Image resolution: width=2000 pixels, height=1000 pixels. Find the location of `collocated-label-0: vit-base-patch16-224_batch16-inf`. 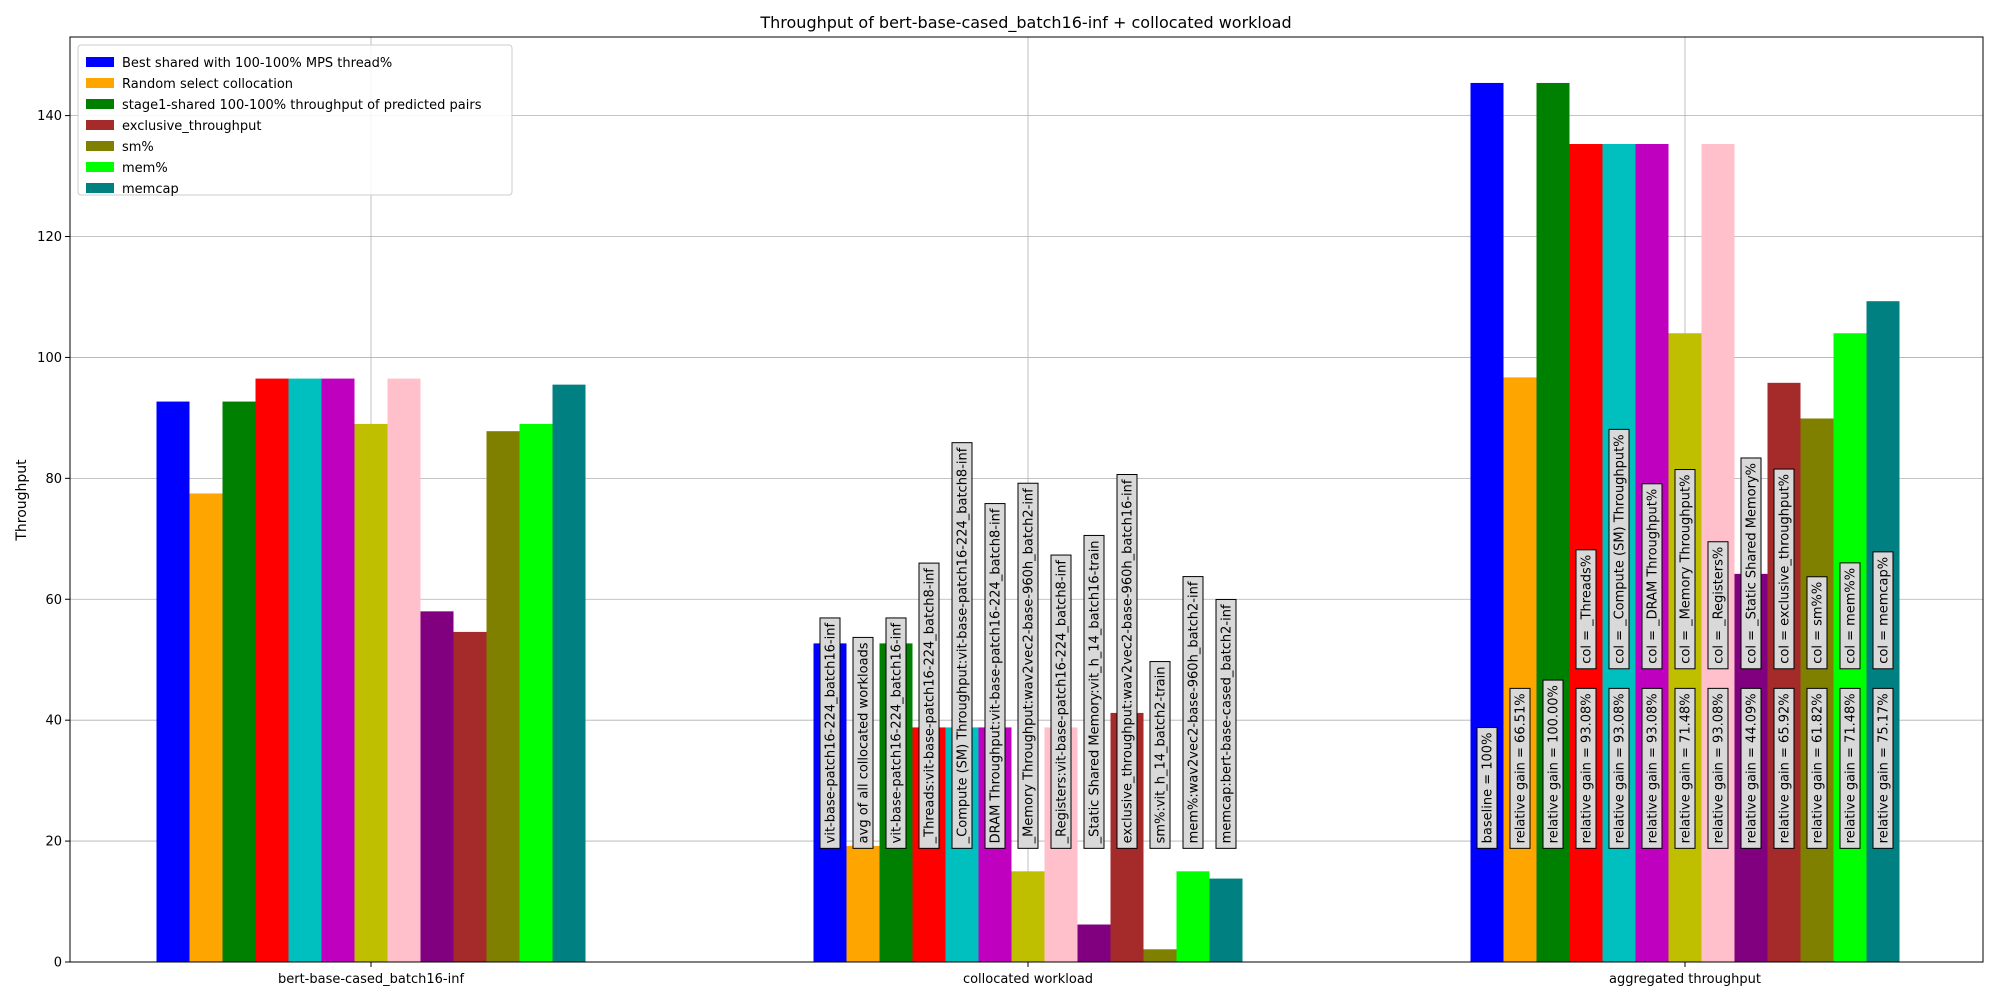

collocated-label-0: vit-base-patch16-224_batch16-inf is located at coordinates (830, 733).